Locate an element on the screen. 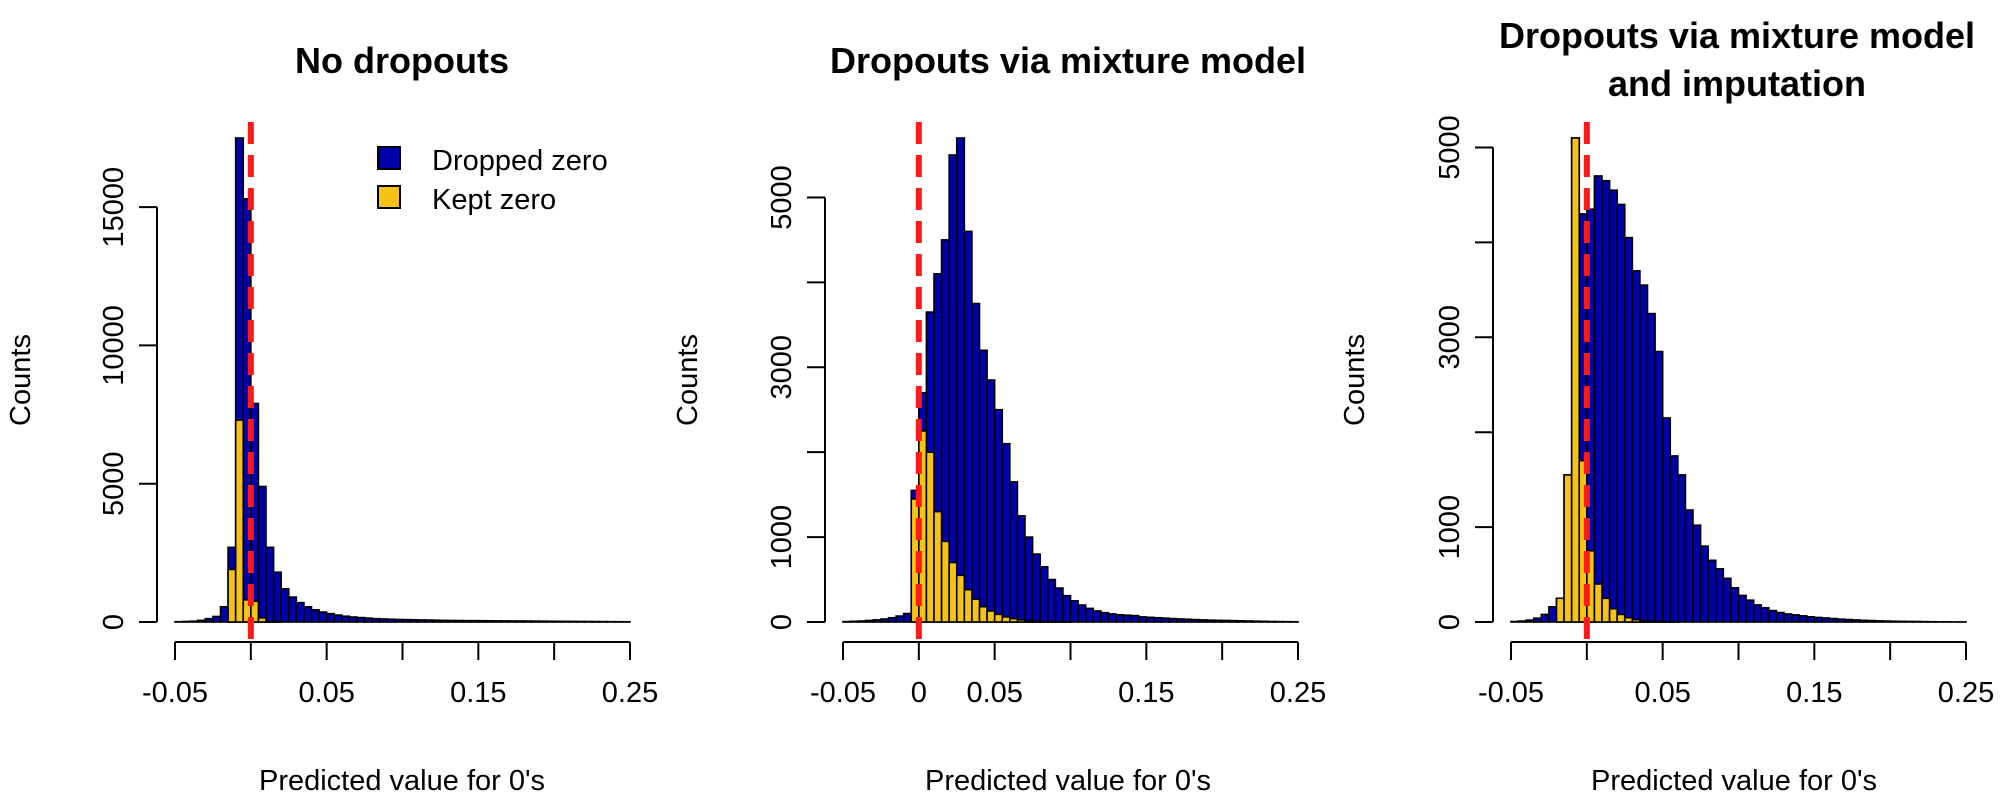 The height and width of the screenshot is (800, 2000). legend: Dropped zero Kept zero is located at coordinates (492, 180).